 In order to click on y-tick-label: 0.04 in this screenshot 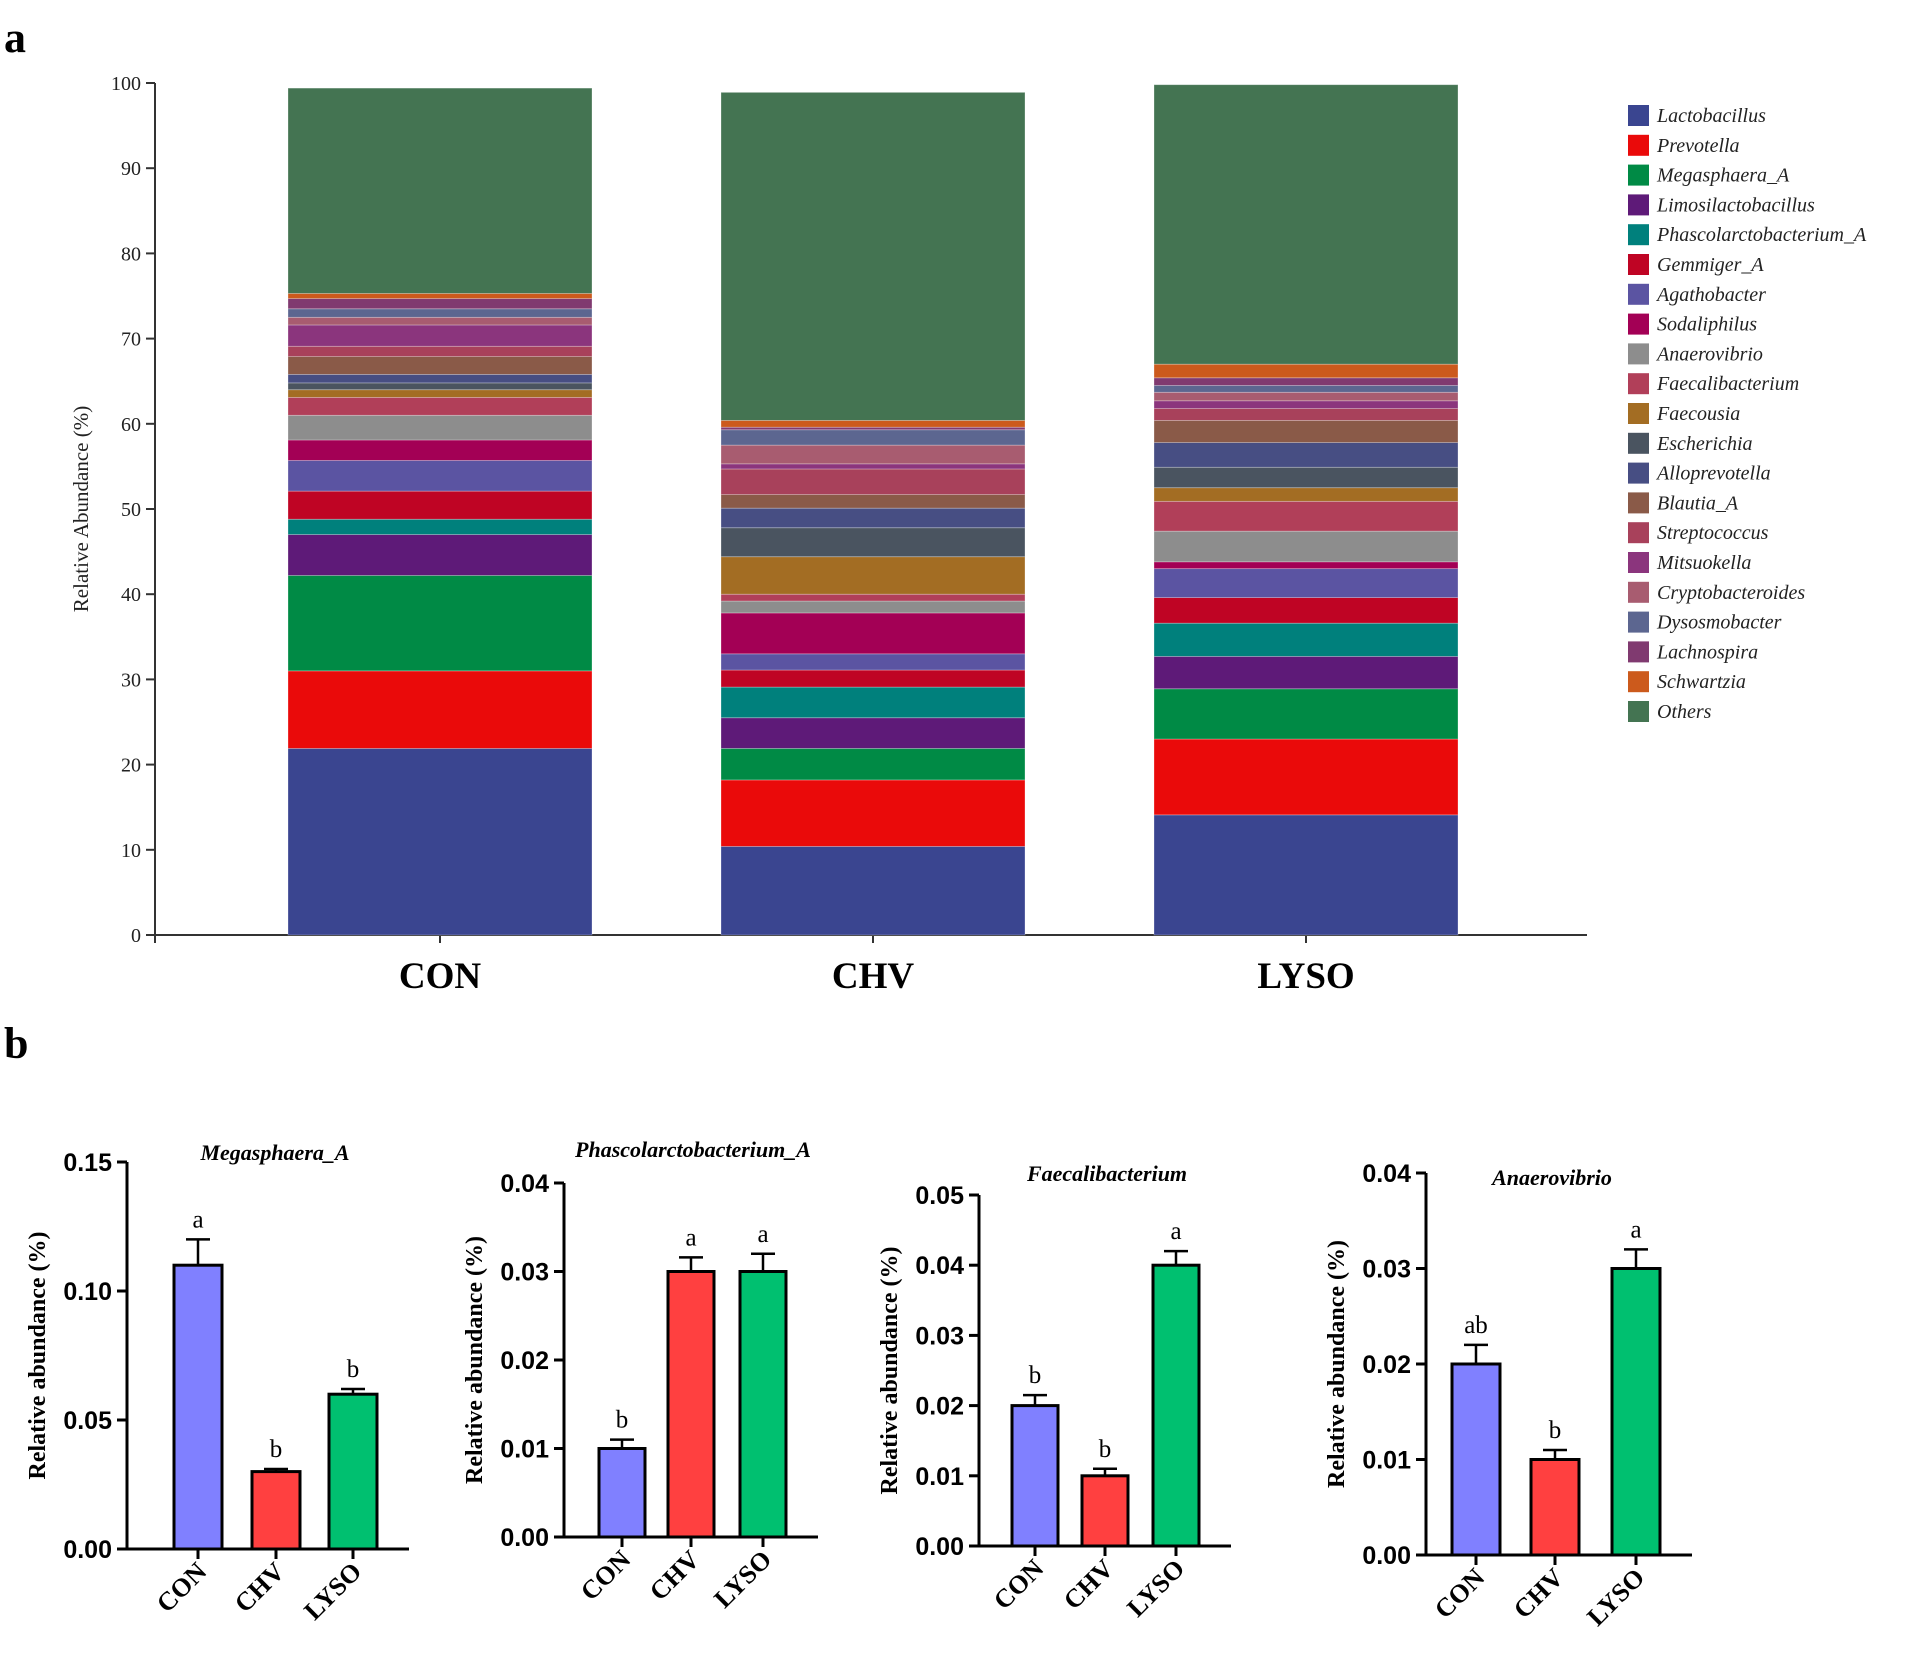, I will do `click(524, 1184)`.